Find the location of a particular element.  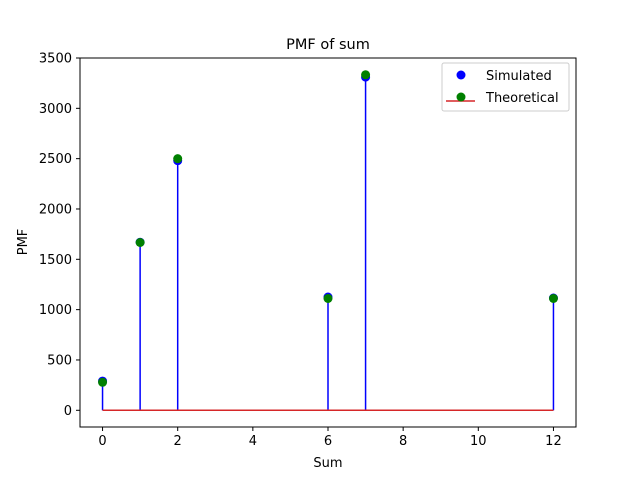

legend: Simulated Theoretical is located at coordinates (505, 87).